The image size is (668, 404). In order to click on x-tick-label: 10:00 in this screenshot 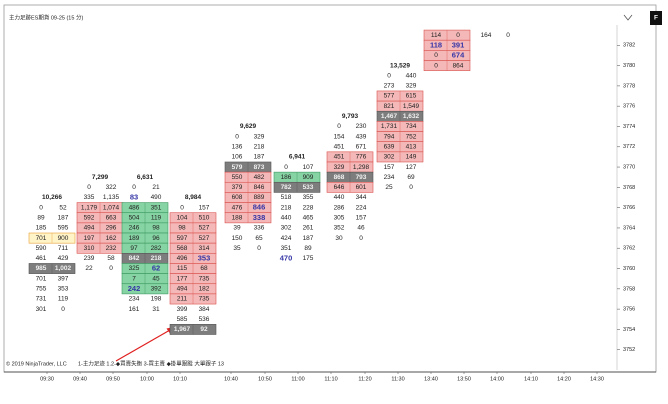, I will do `click(147, 379)`.